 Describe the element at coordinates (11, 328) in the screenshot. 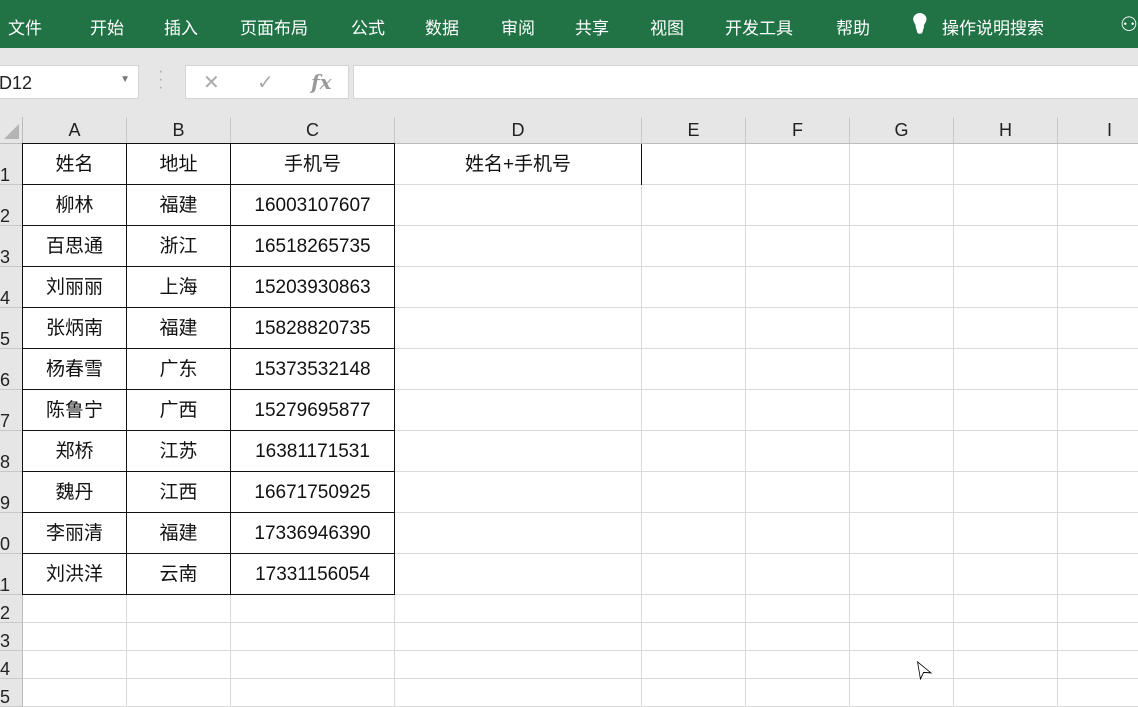

I see `row-header: 5` at that location.